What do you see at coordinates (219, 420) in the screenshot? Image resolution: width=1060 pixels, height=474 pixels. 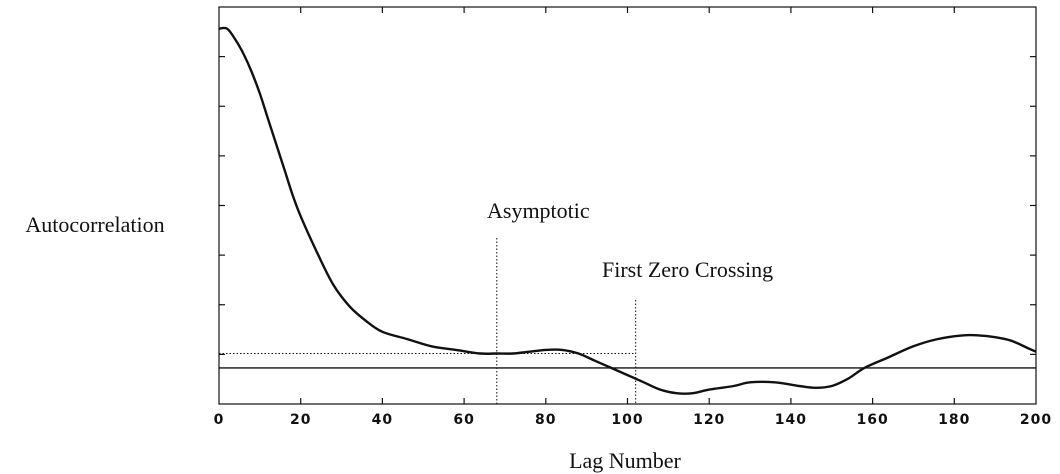 I see `x-tick-label: 0` at bounding box center [219, 420].